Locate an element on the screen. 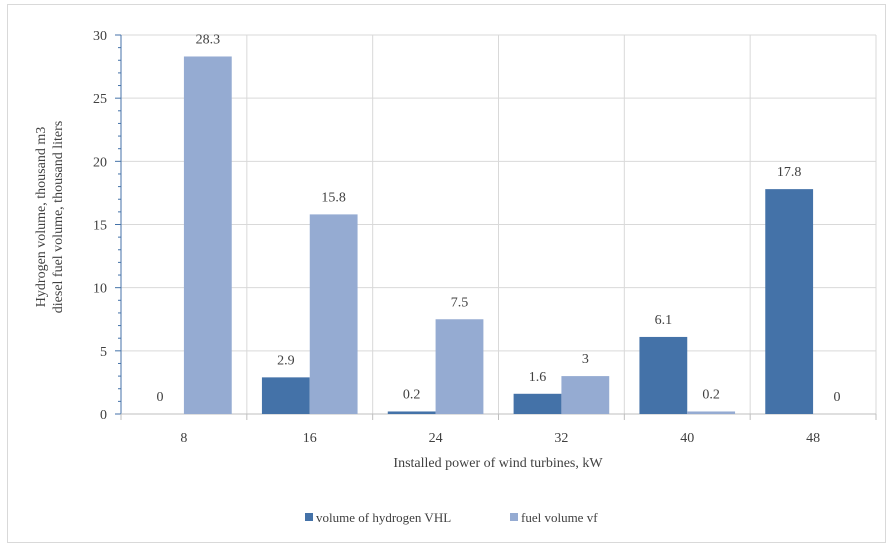  data-label-hydrogen: 2.9 is located at coordinates (286, 360).